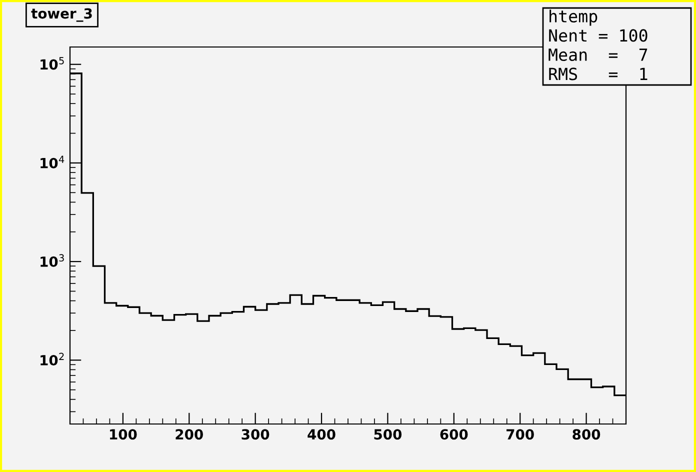 The width and height of the screenshot is (696, 472). I want to click on x-tick-label: 400, so click(322, 434).